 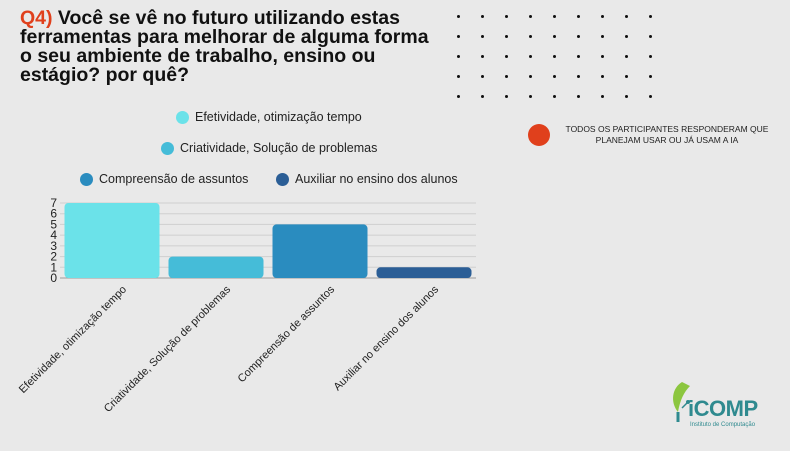 I want to click on x-tick-label: Efetividade, otimização tempo, so click(x=73, y=340).